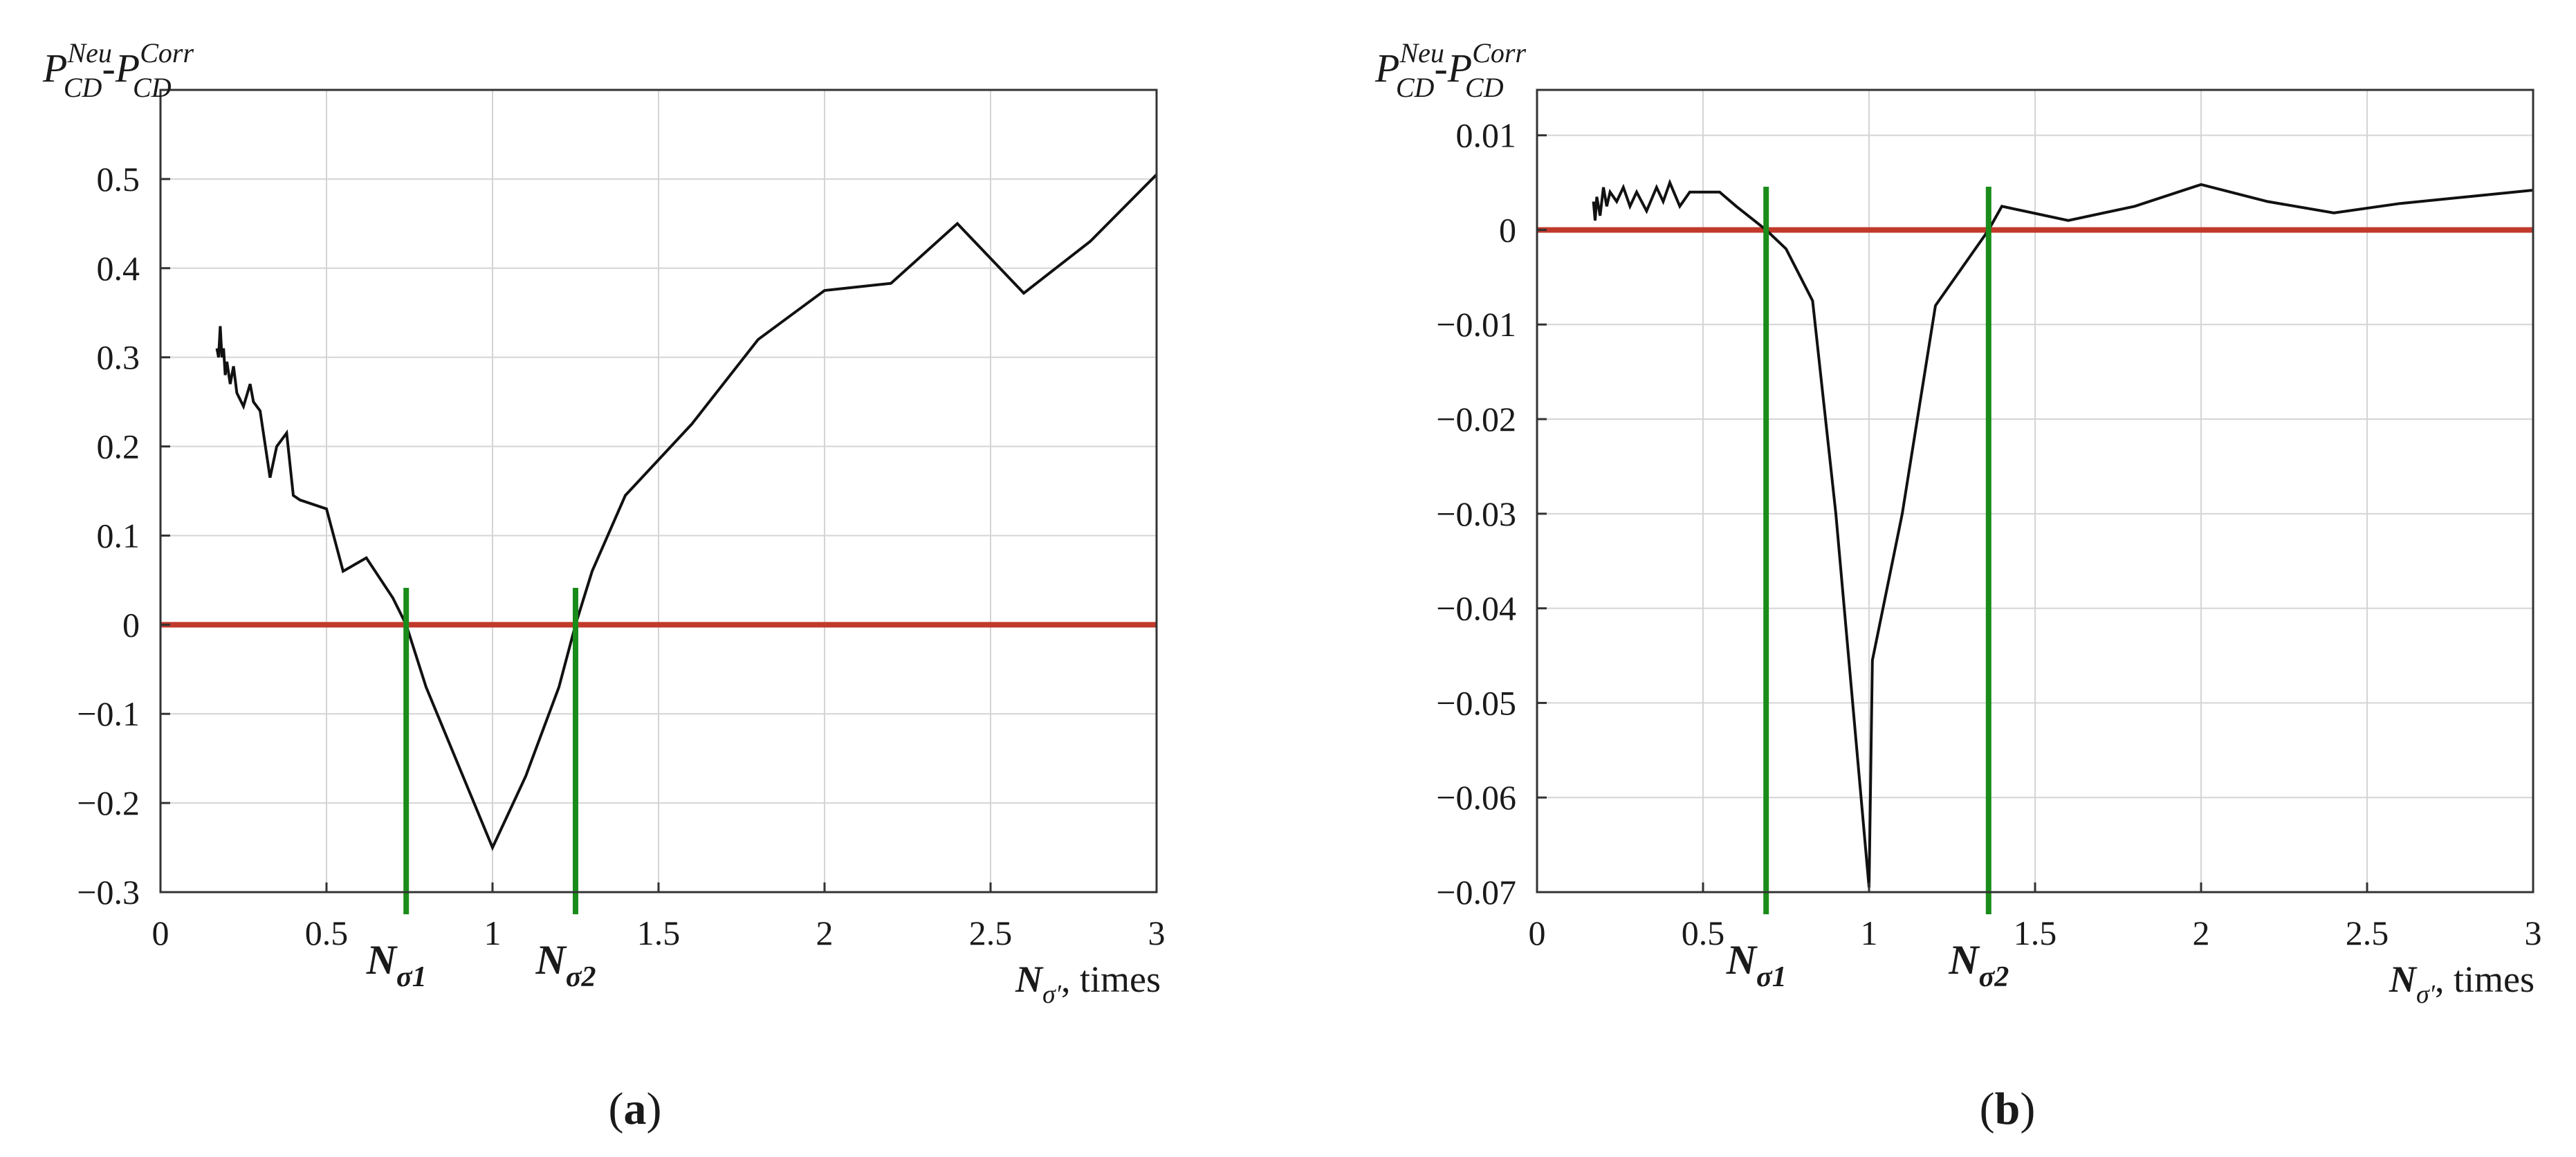  What do you see at coordinates (1476, 324) in the screenshot?
I see `y-tick-label: −0.01` at bounding box center [1476, 324].